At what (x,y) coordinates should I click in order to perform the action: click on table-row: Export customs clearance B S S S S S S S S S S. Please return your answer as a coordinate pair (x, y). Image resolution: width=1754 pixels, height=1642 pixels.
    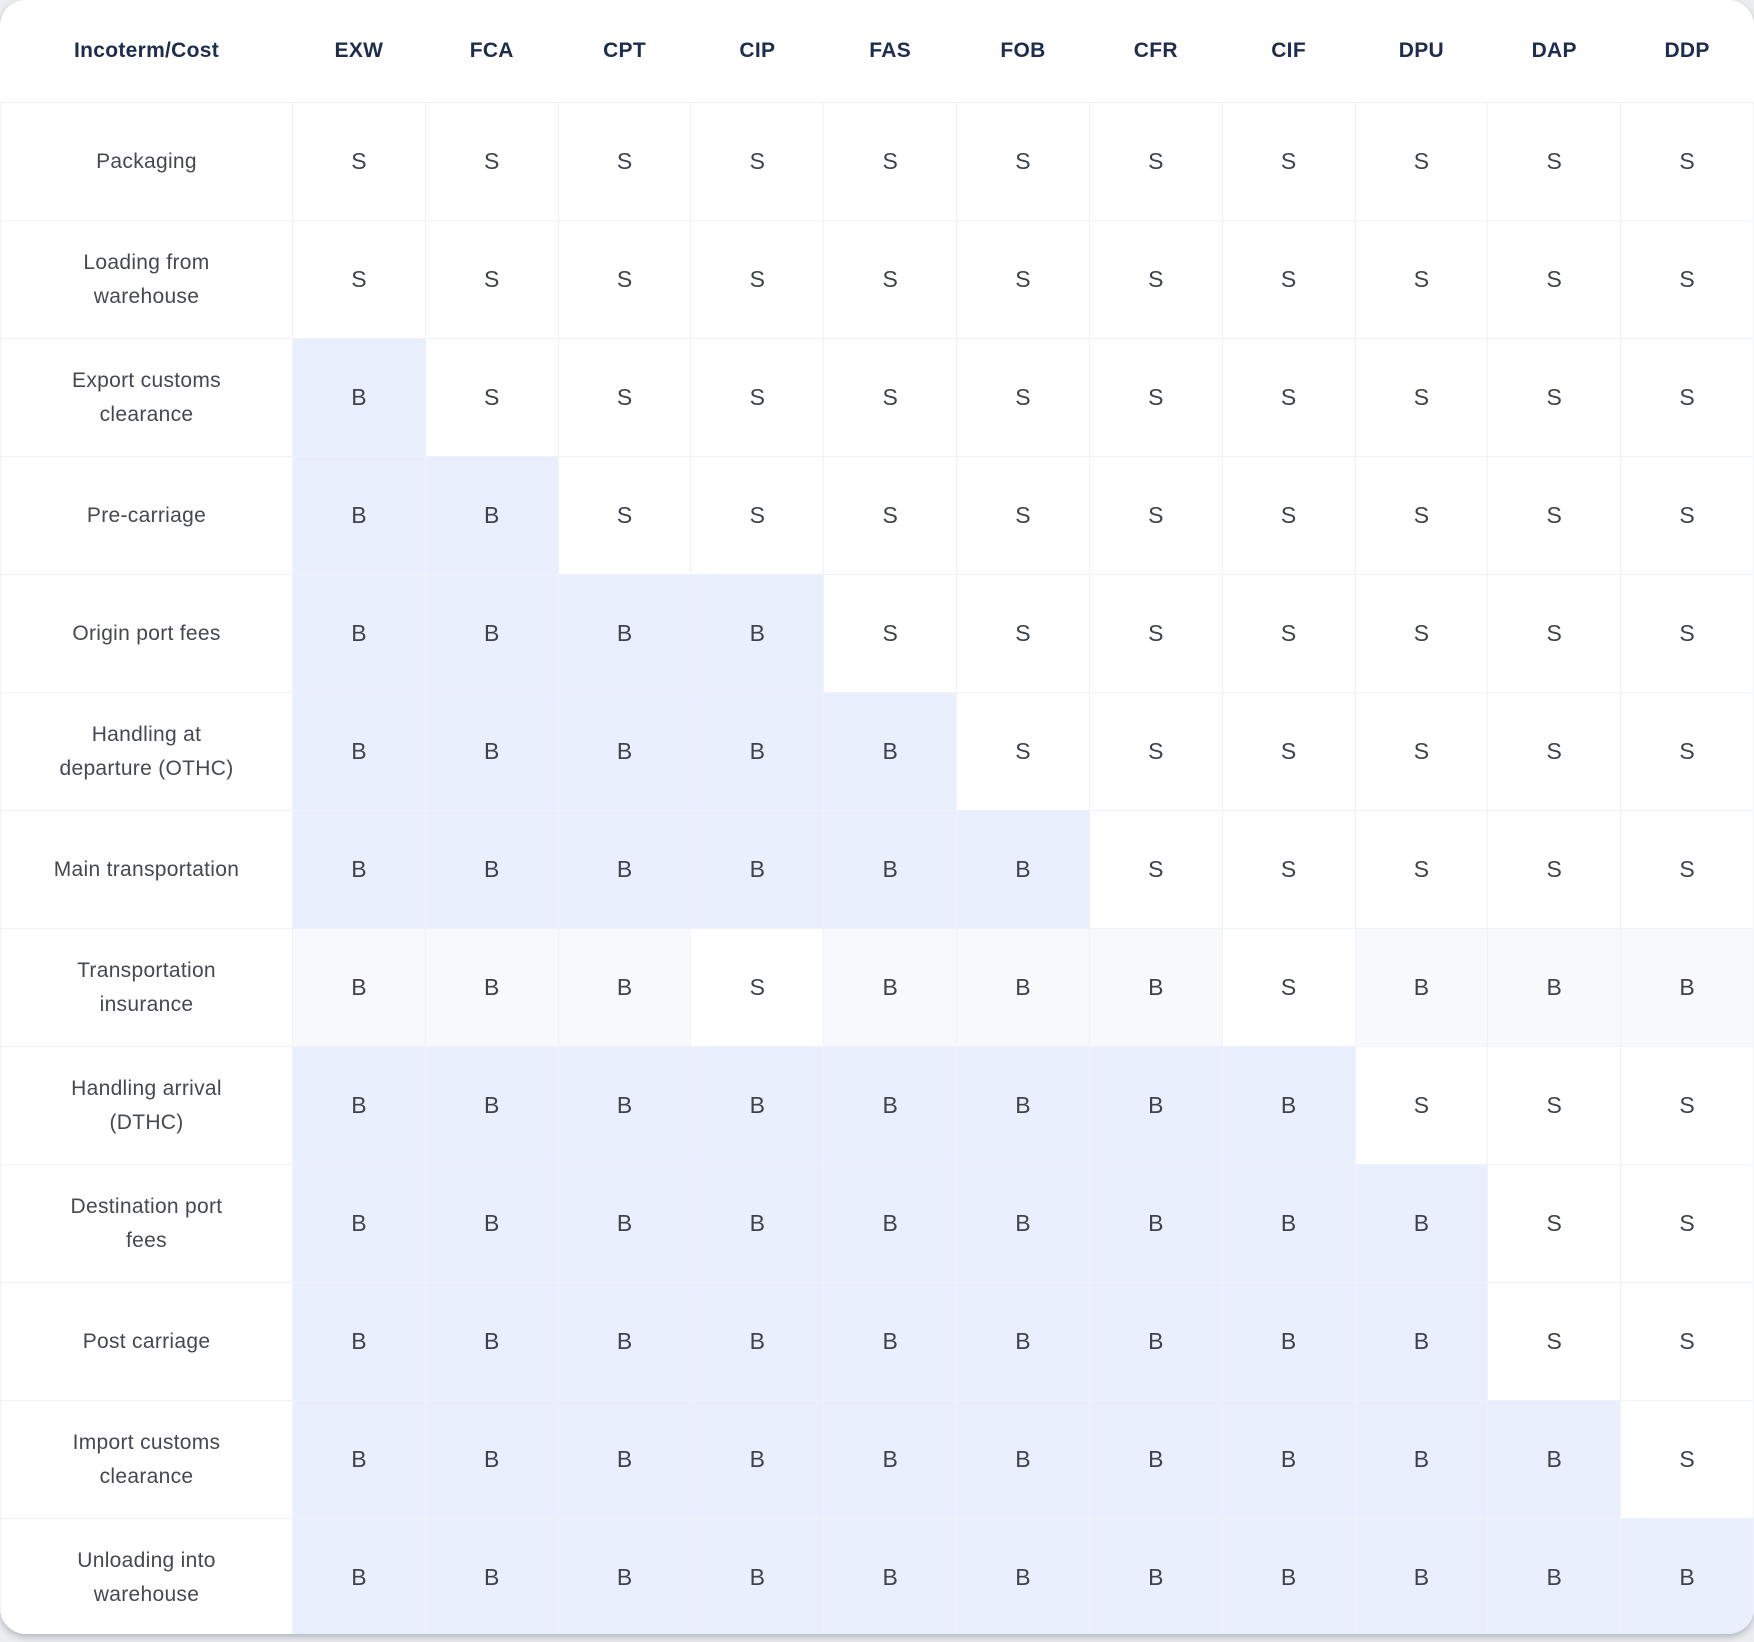
    Looking at the image, I should click on (877, 397).